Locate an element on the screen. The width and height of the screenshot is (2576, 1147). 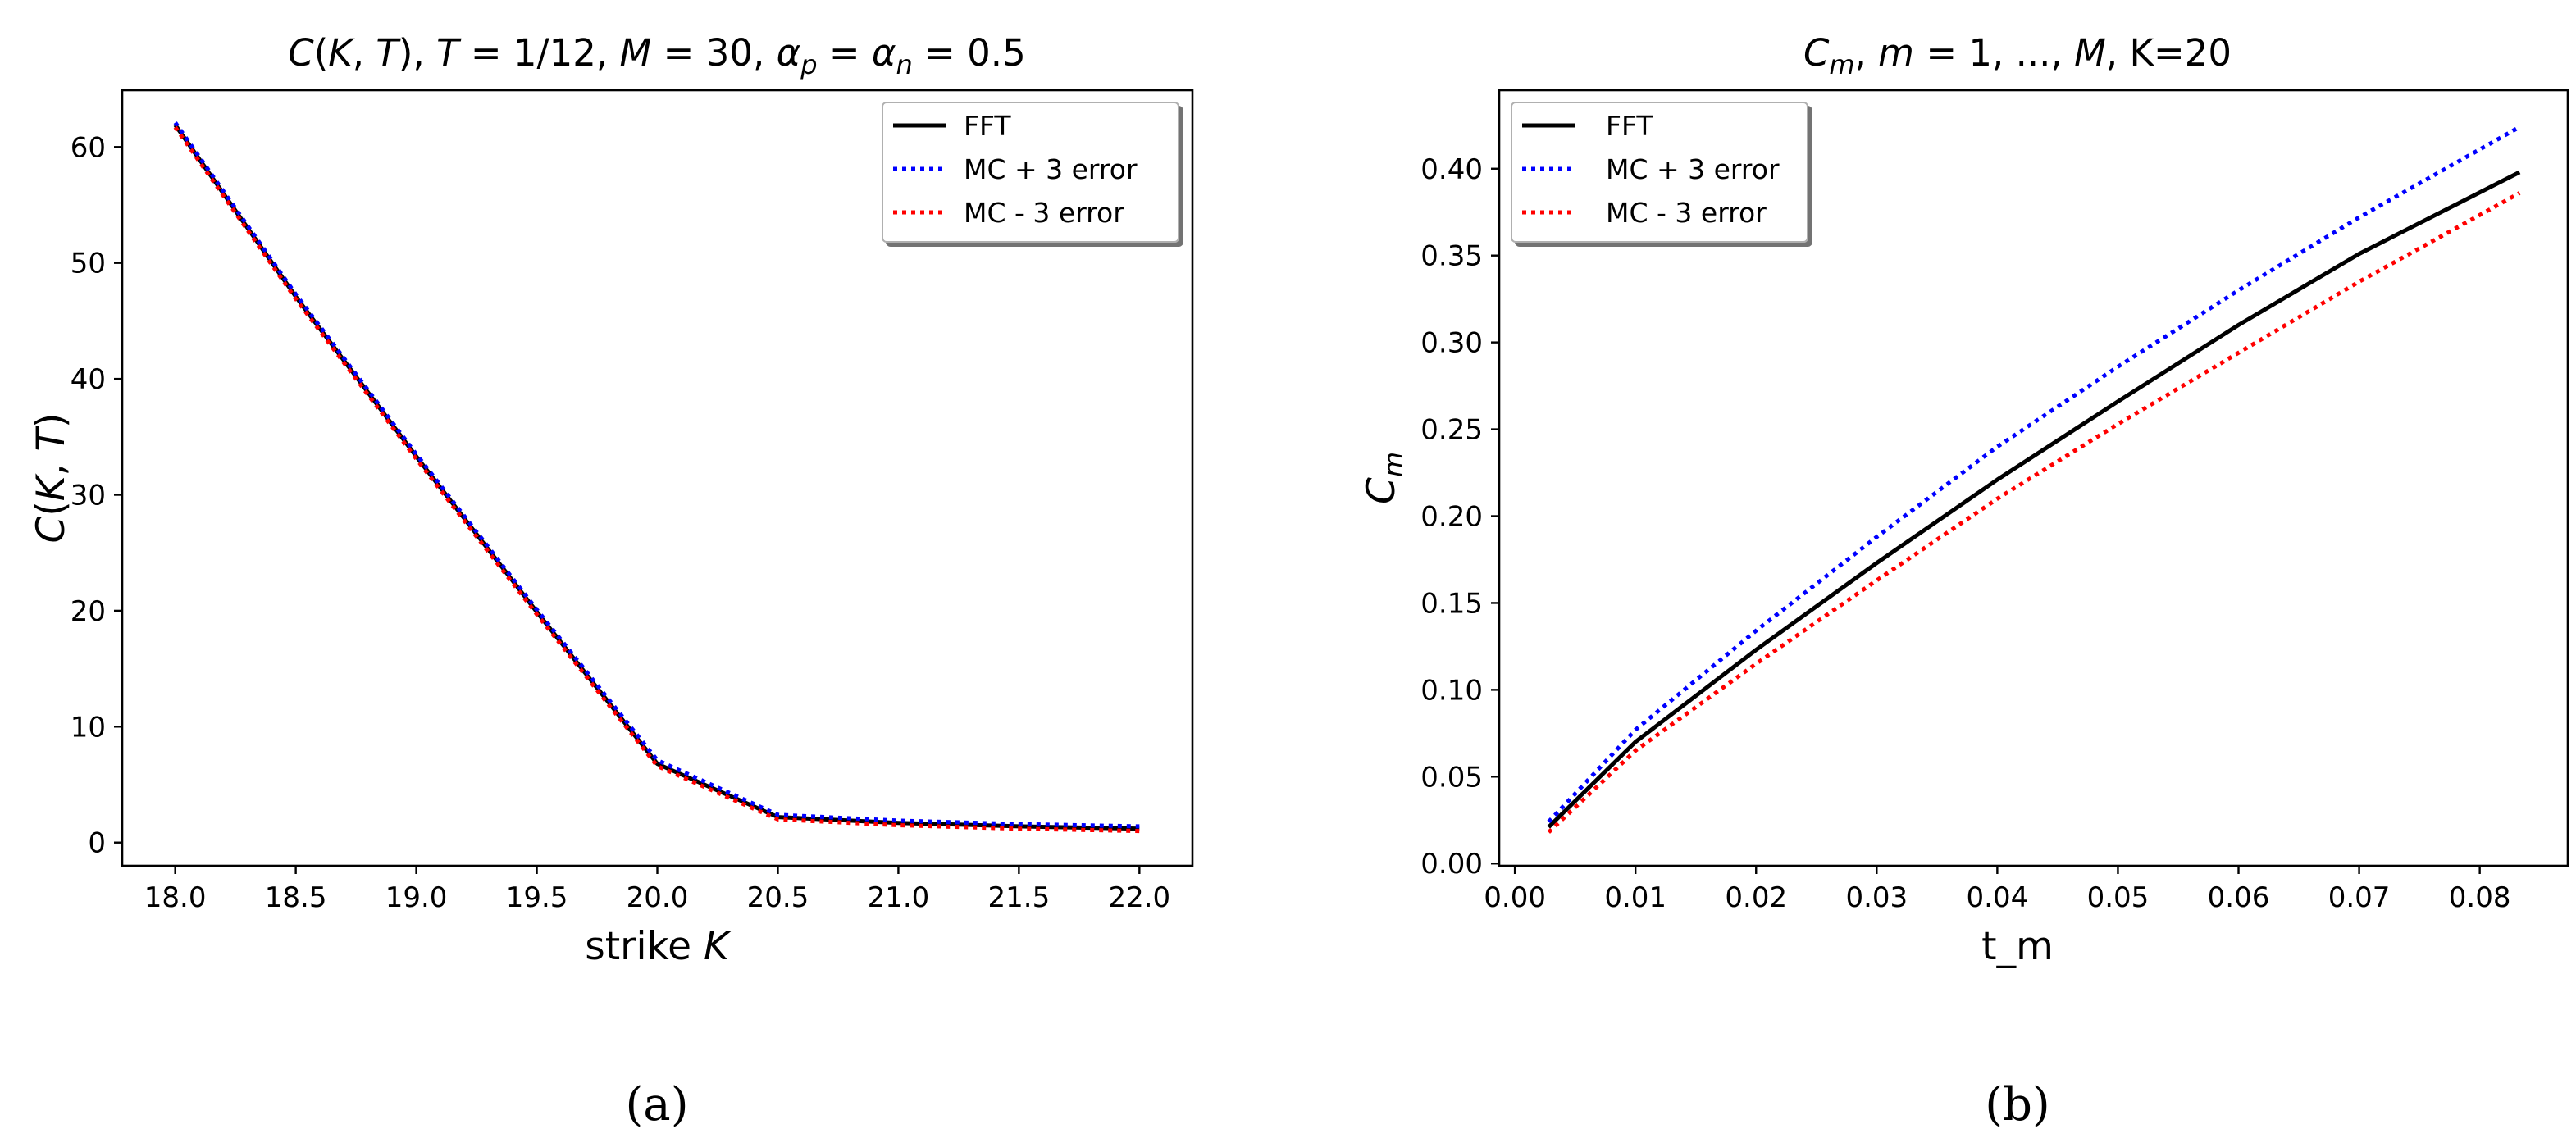
x-axis-label-a: strike K is located at coordinates (658, 946).